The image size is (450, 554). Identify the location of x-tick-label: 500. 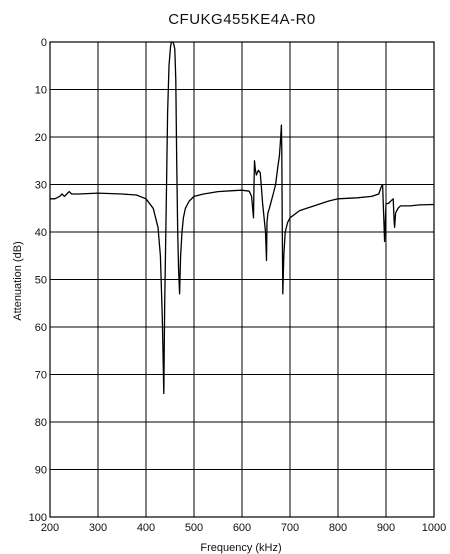
(194, 528).